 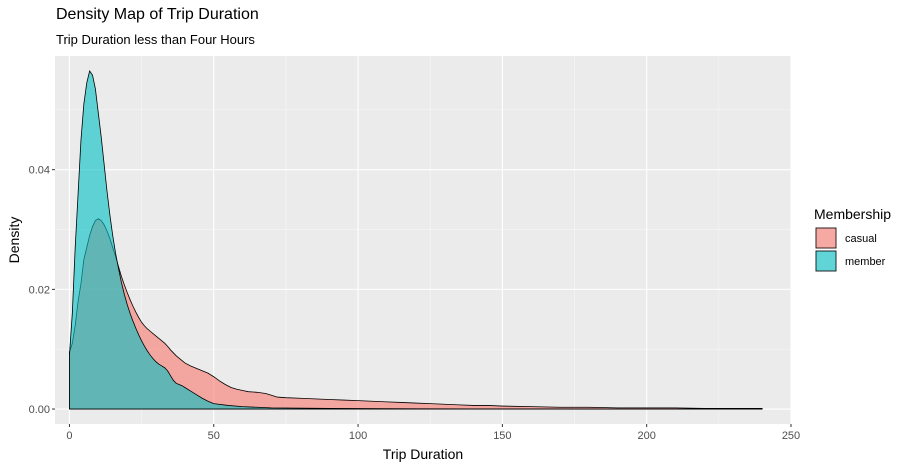 I want to click on x-tick-label: 200, so click(x=647, y=436).